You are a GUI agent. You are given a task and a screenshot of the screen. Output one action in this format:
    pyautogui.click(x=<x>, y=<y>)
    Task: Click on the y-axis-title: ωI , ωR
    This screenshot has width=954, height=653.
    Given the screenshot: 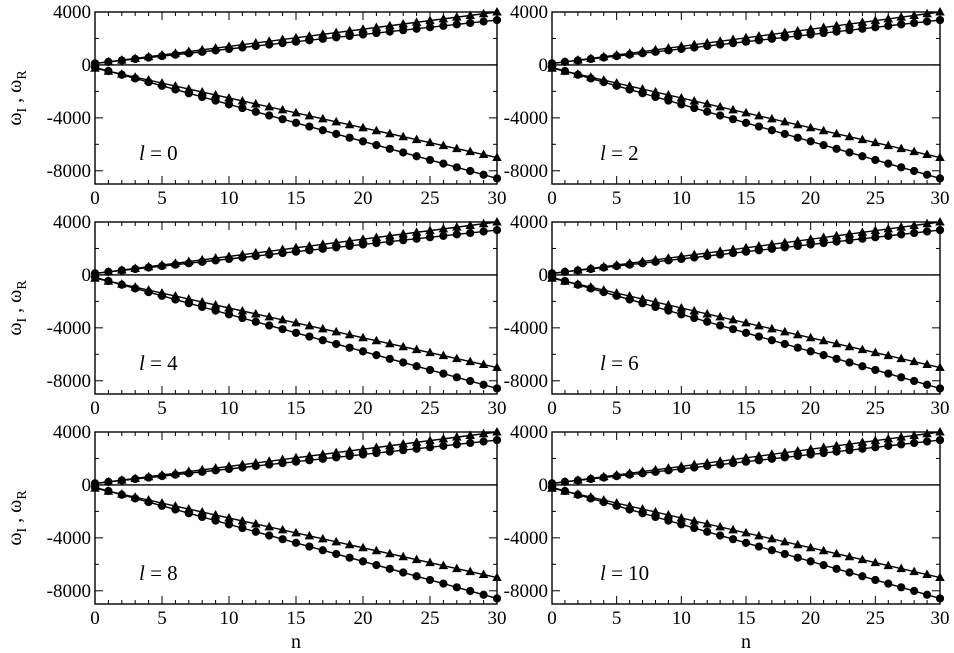 What is the action you would take?
    pyautogui.click(x=17, y=98)
    